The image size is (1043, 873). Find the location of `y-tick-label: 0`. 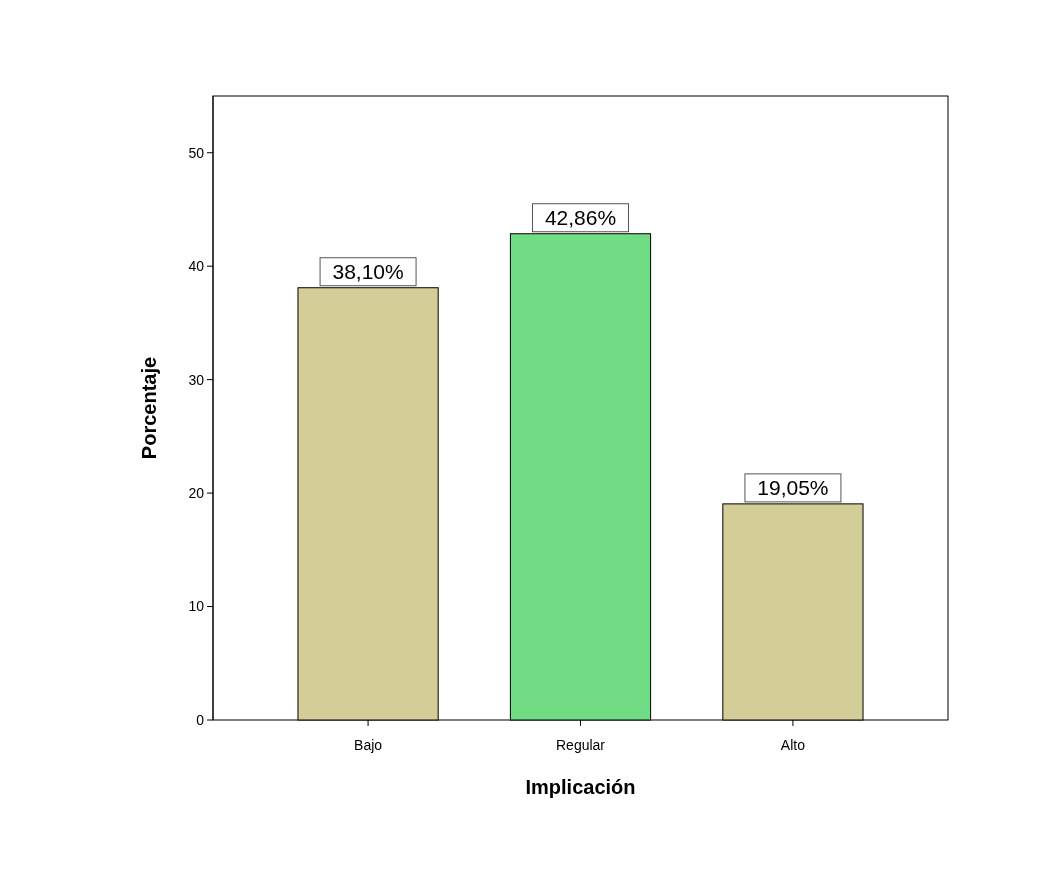

y-tick-label: 0 is located at coordinates (200, 719).